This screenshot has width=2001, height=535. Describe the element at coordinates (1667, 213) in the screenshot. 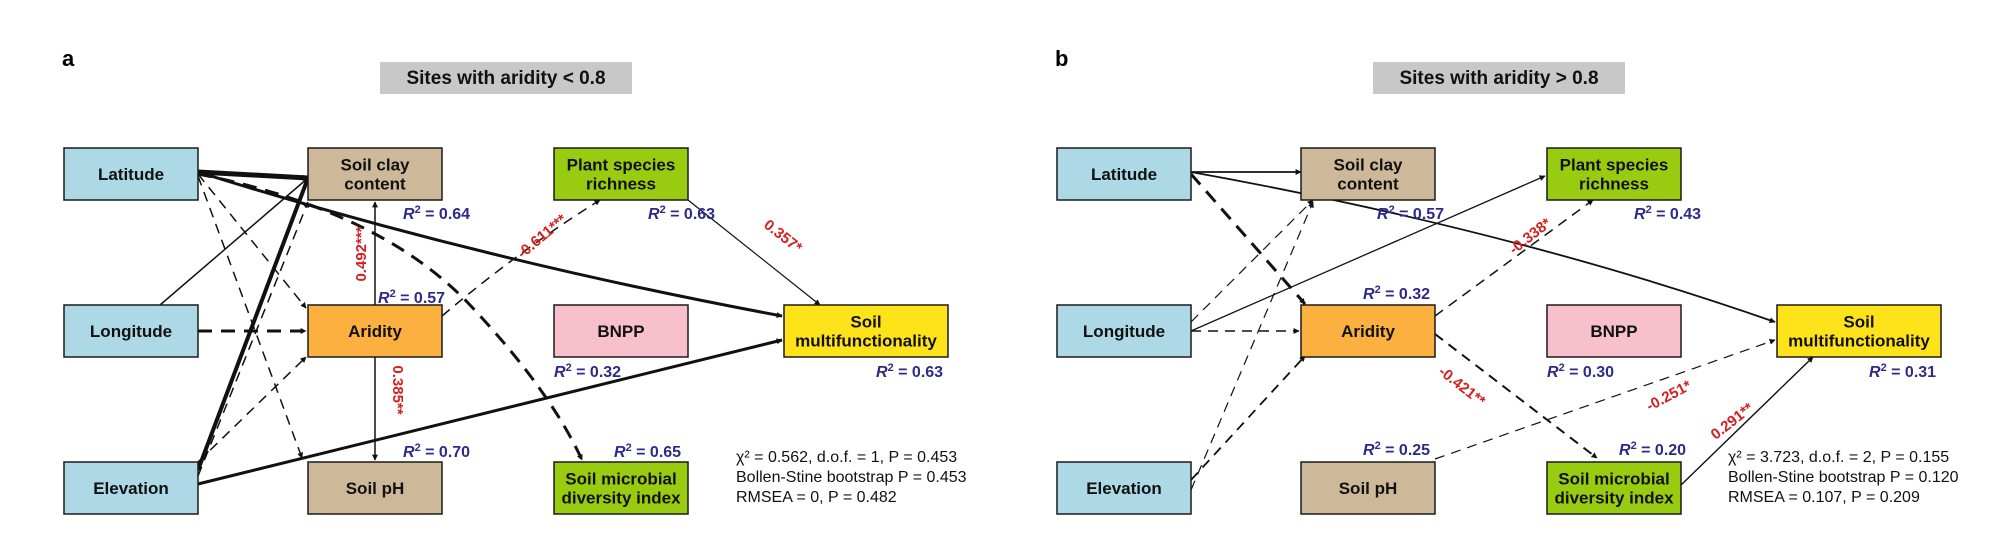

I see `r2-plant: R2 = 0.43` at that location.